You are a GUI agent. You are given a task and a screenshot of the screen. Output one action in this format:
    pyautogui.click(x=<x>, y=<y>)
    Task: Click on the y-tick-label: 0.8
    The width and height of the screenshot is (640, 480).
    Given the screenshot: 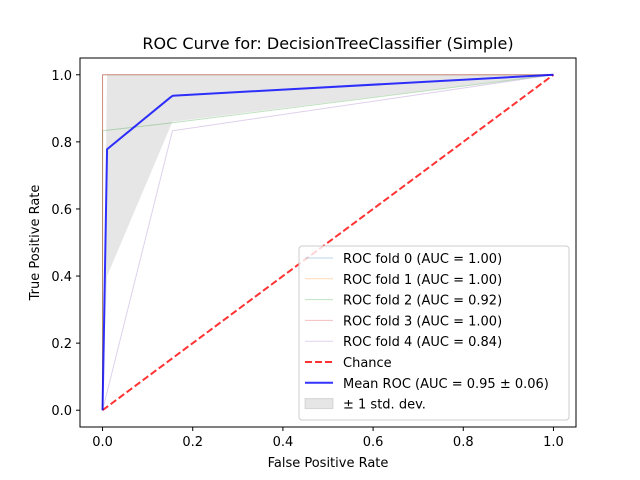 What is the action you would take?
    pyautogui.click(x=61, y=143)
    